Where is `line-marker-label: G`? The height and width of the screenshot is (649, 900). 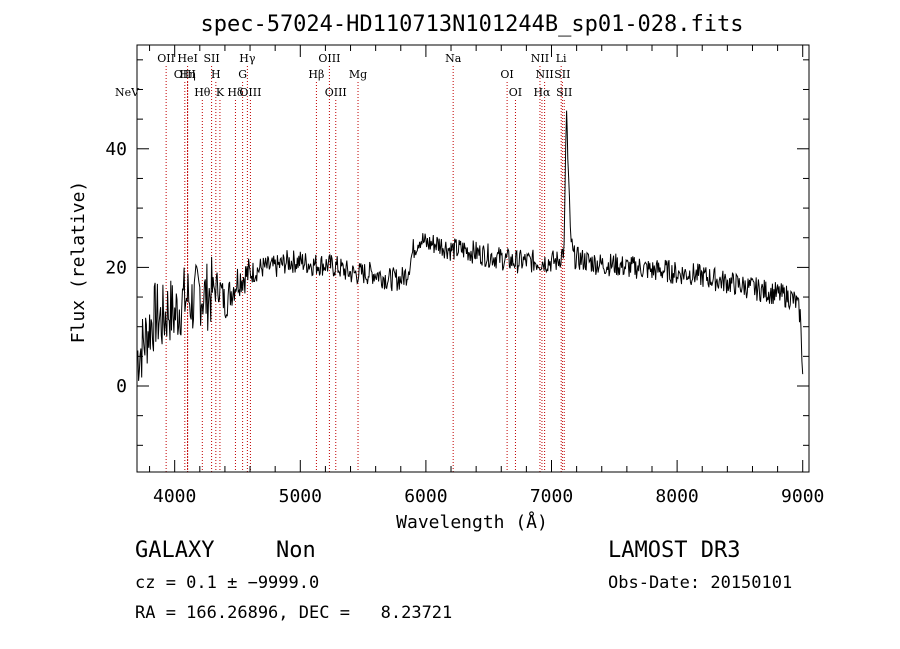 line-marker-label: G is located at coordinates (242, 74).